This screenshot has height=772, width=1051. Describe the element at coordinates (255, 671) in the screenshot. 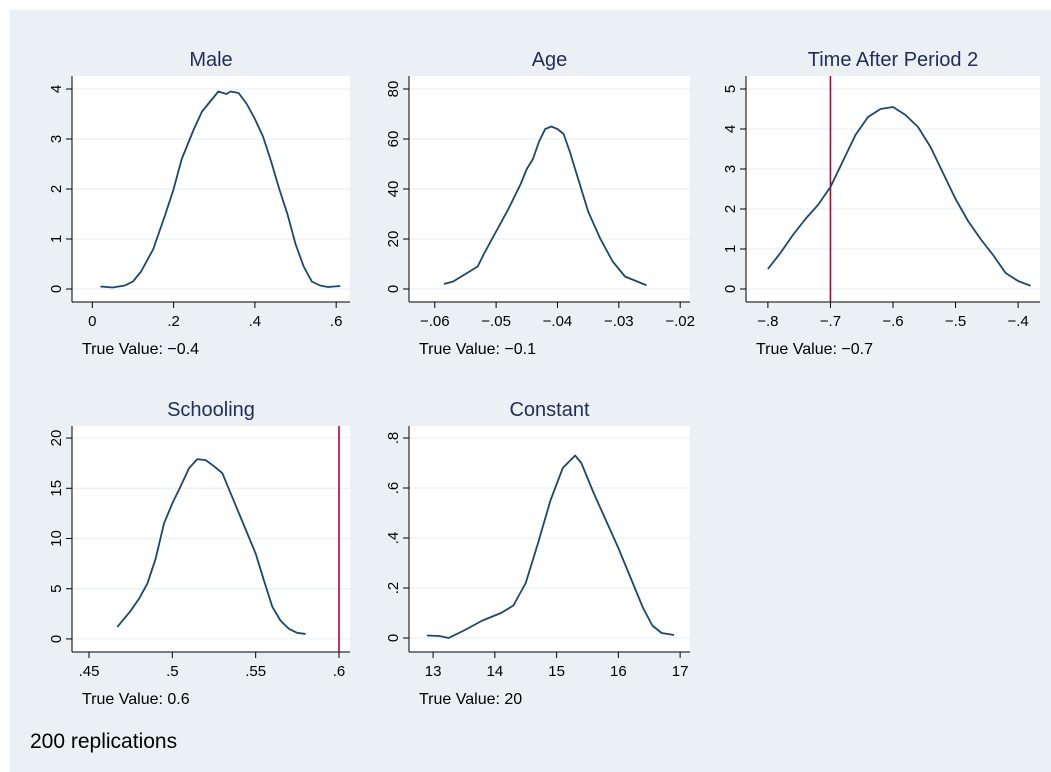

I see `x-tick-label: .55` at that location.